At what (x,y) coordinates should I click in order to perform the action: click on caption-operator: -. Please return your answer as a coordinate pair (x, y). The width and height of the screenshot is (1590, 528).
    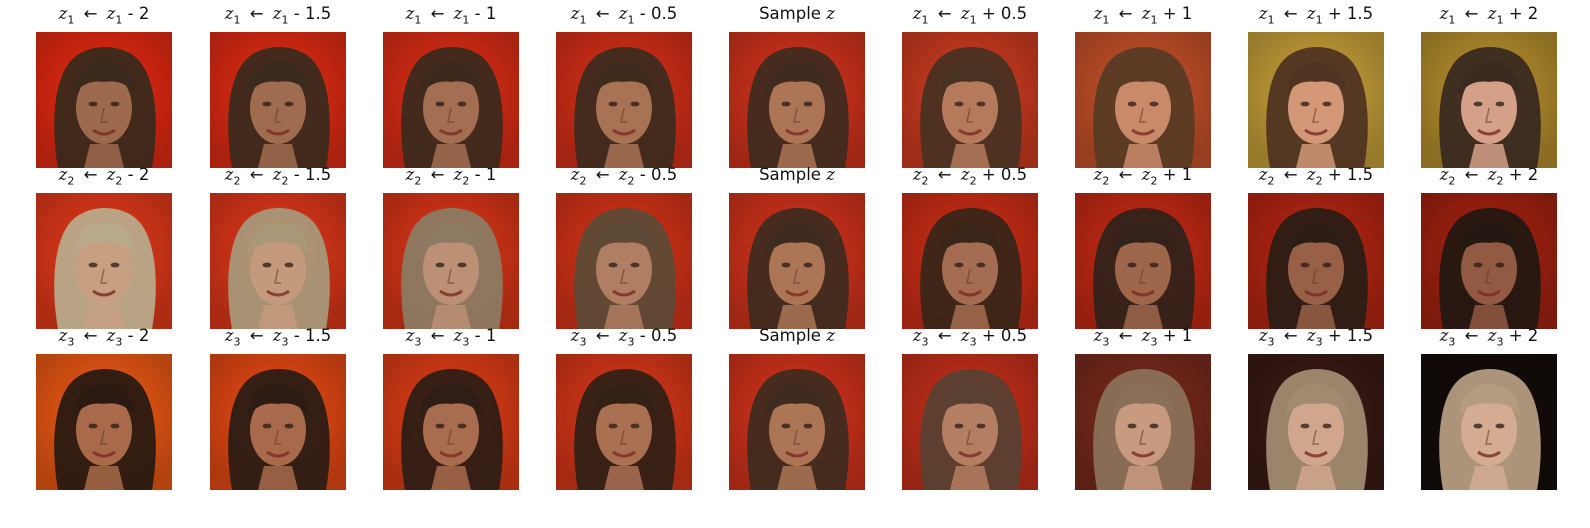
    Looking at the image, I should click on (296, 13).